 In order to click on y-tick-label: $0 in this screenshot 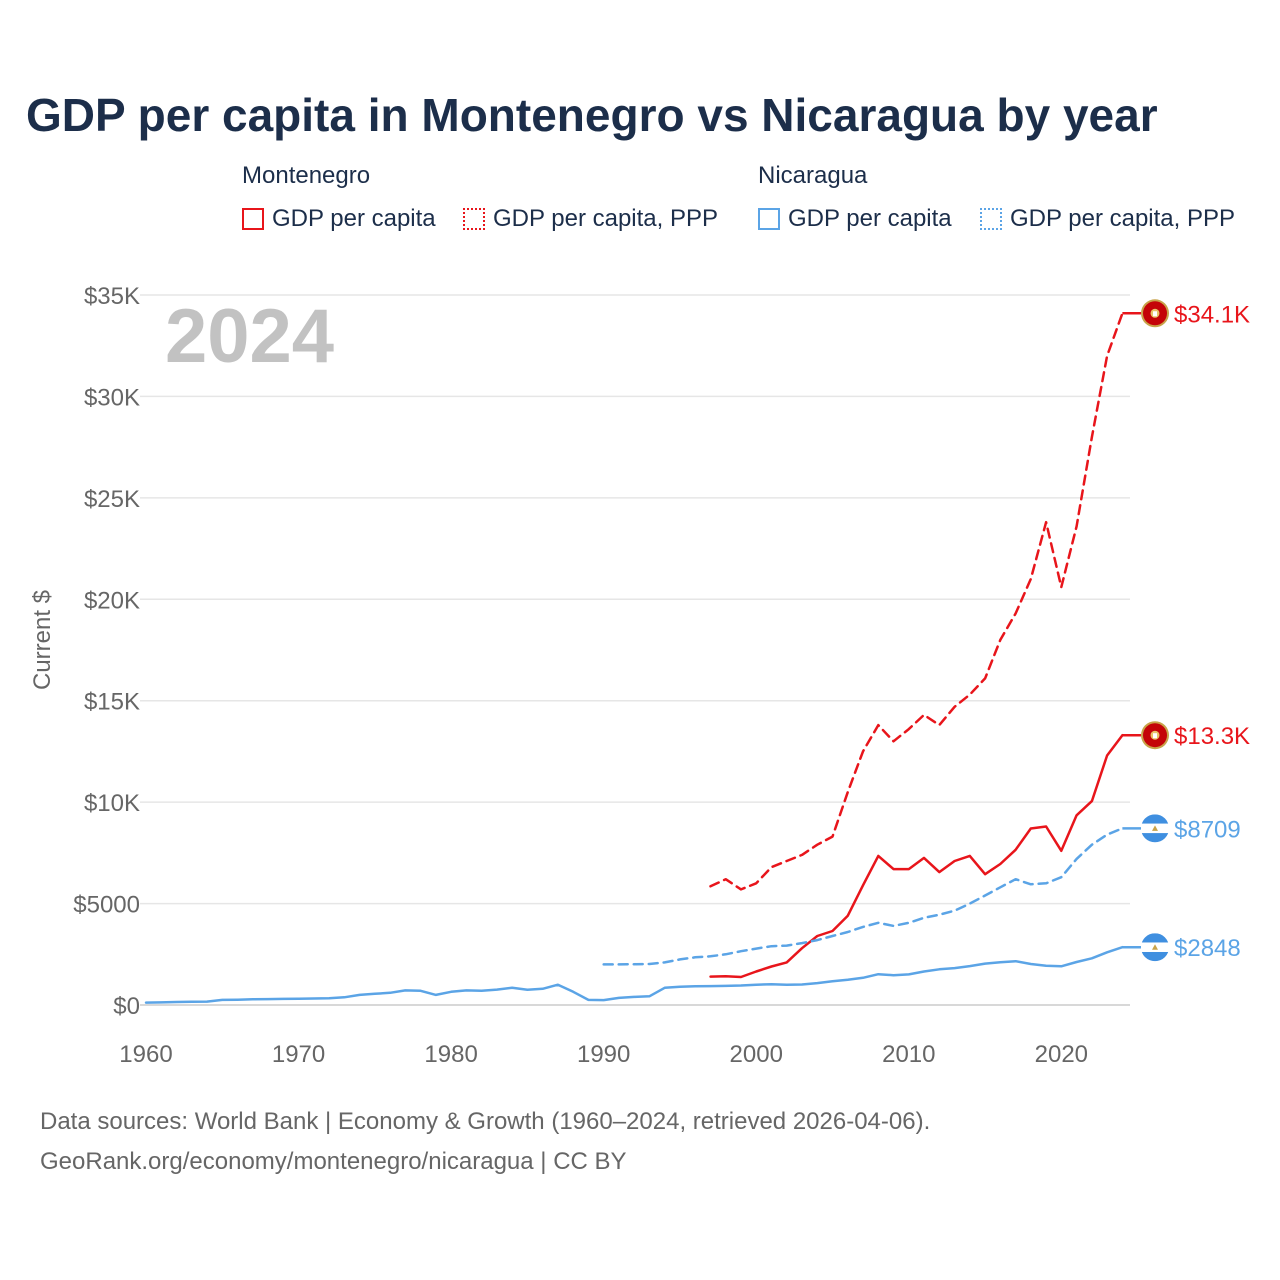, I will do `click(126, 1006)`.